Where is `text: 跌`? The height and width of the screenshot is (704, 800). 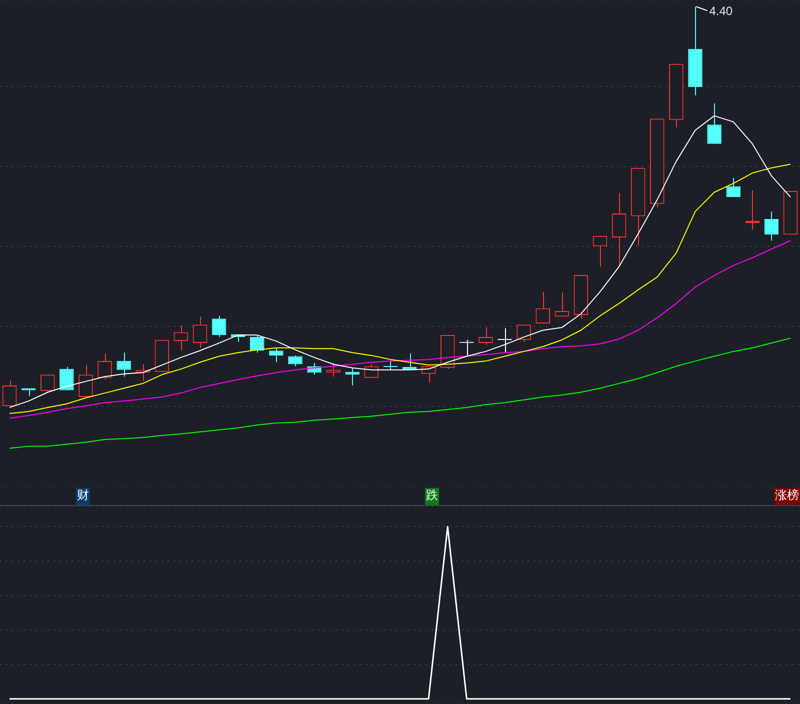 text: 跌 is located at coordinates (432, 496).